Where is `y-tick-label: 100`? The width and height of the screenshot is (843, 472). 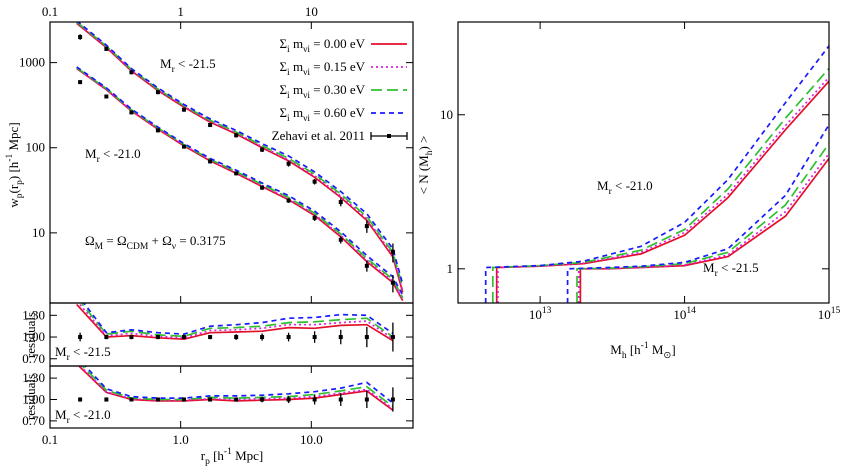
y-tick-label: 100 is located at coordinates (36, 147).